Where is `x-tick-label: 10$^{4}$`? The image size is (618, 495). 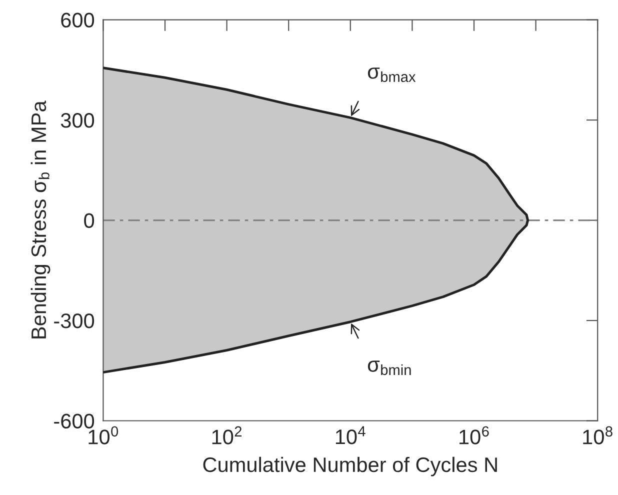 x-tick-label: 10$^{4}$ is located at coordinates (351, 435).